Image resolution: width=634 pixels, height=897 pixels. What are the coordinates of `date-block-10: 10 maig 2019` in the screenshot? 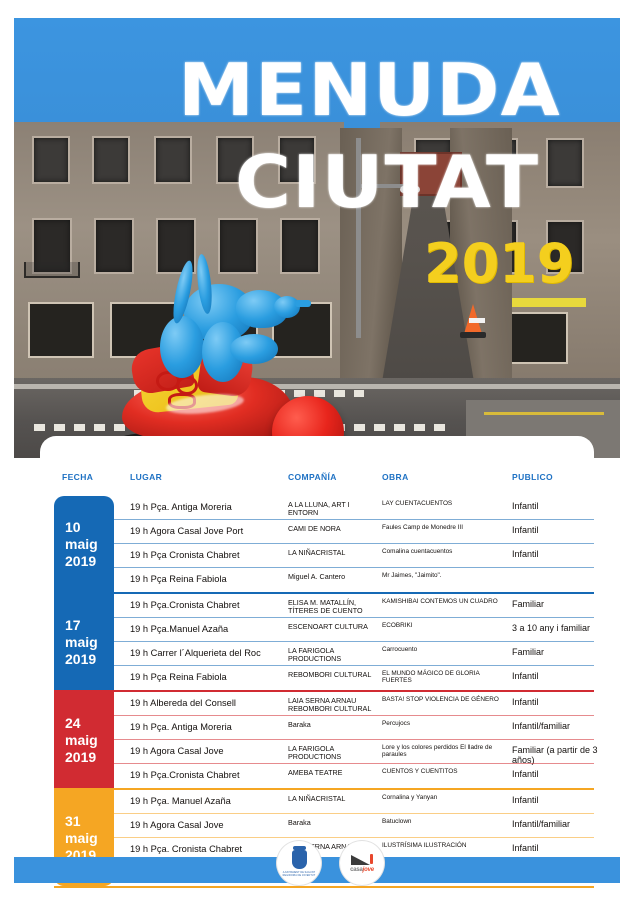 It's located at (84, 544).